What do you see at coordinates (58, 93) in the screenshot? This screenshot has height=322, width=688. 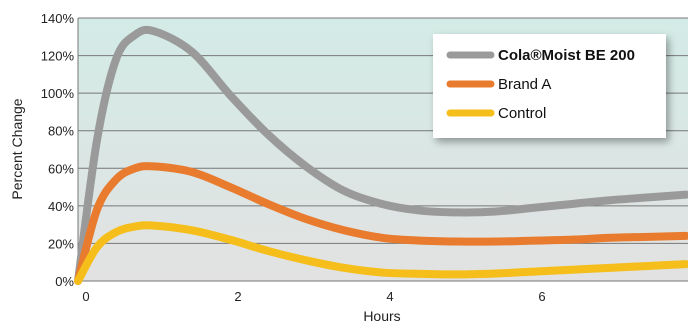 I see `y-tick-label: 100%` at bounding box center [58, 93].